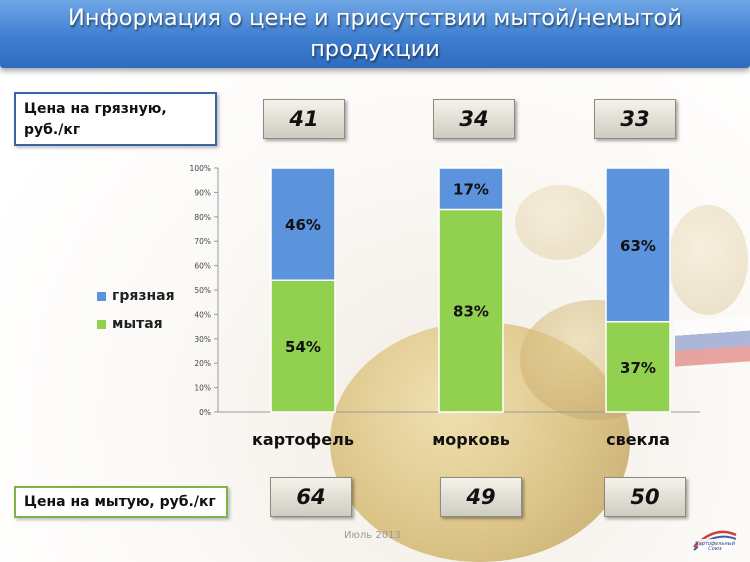 This screenshot has width=750, height=562. Describe the element at coordinates (202, 266) in the screenshot. I see `y-tick-label: 60%` at that location.